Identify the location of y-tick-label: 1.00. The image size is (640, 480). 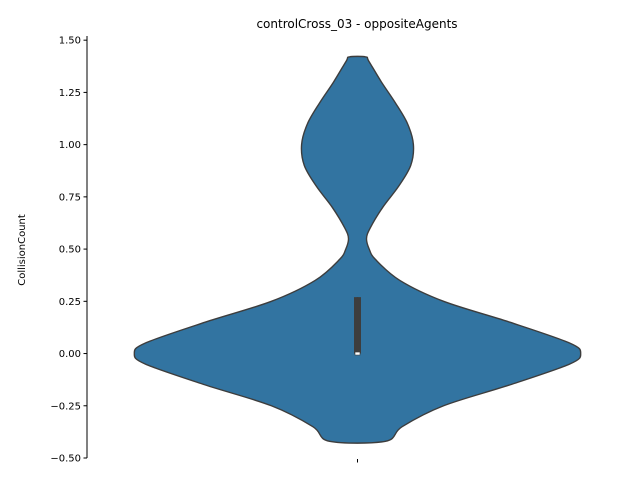
(70, 145).